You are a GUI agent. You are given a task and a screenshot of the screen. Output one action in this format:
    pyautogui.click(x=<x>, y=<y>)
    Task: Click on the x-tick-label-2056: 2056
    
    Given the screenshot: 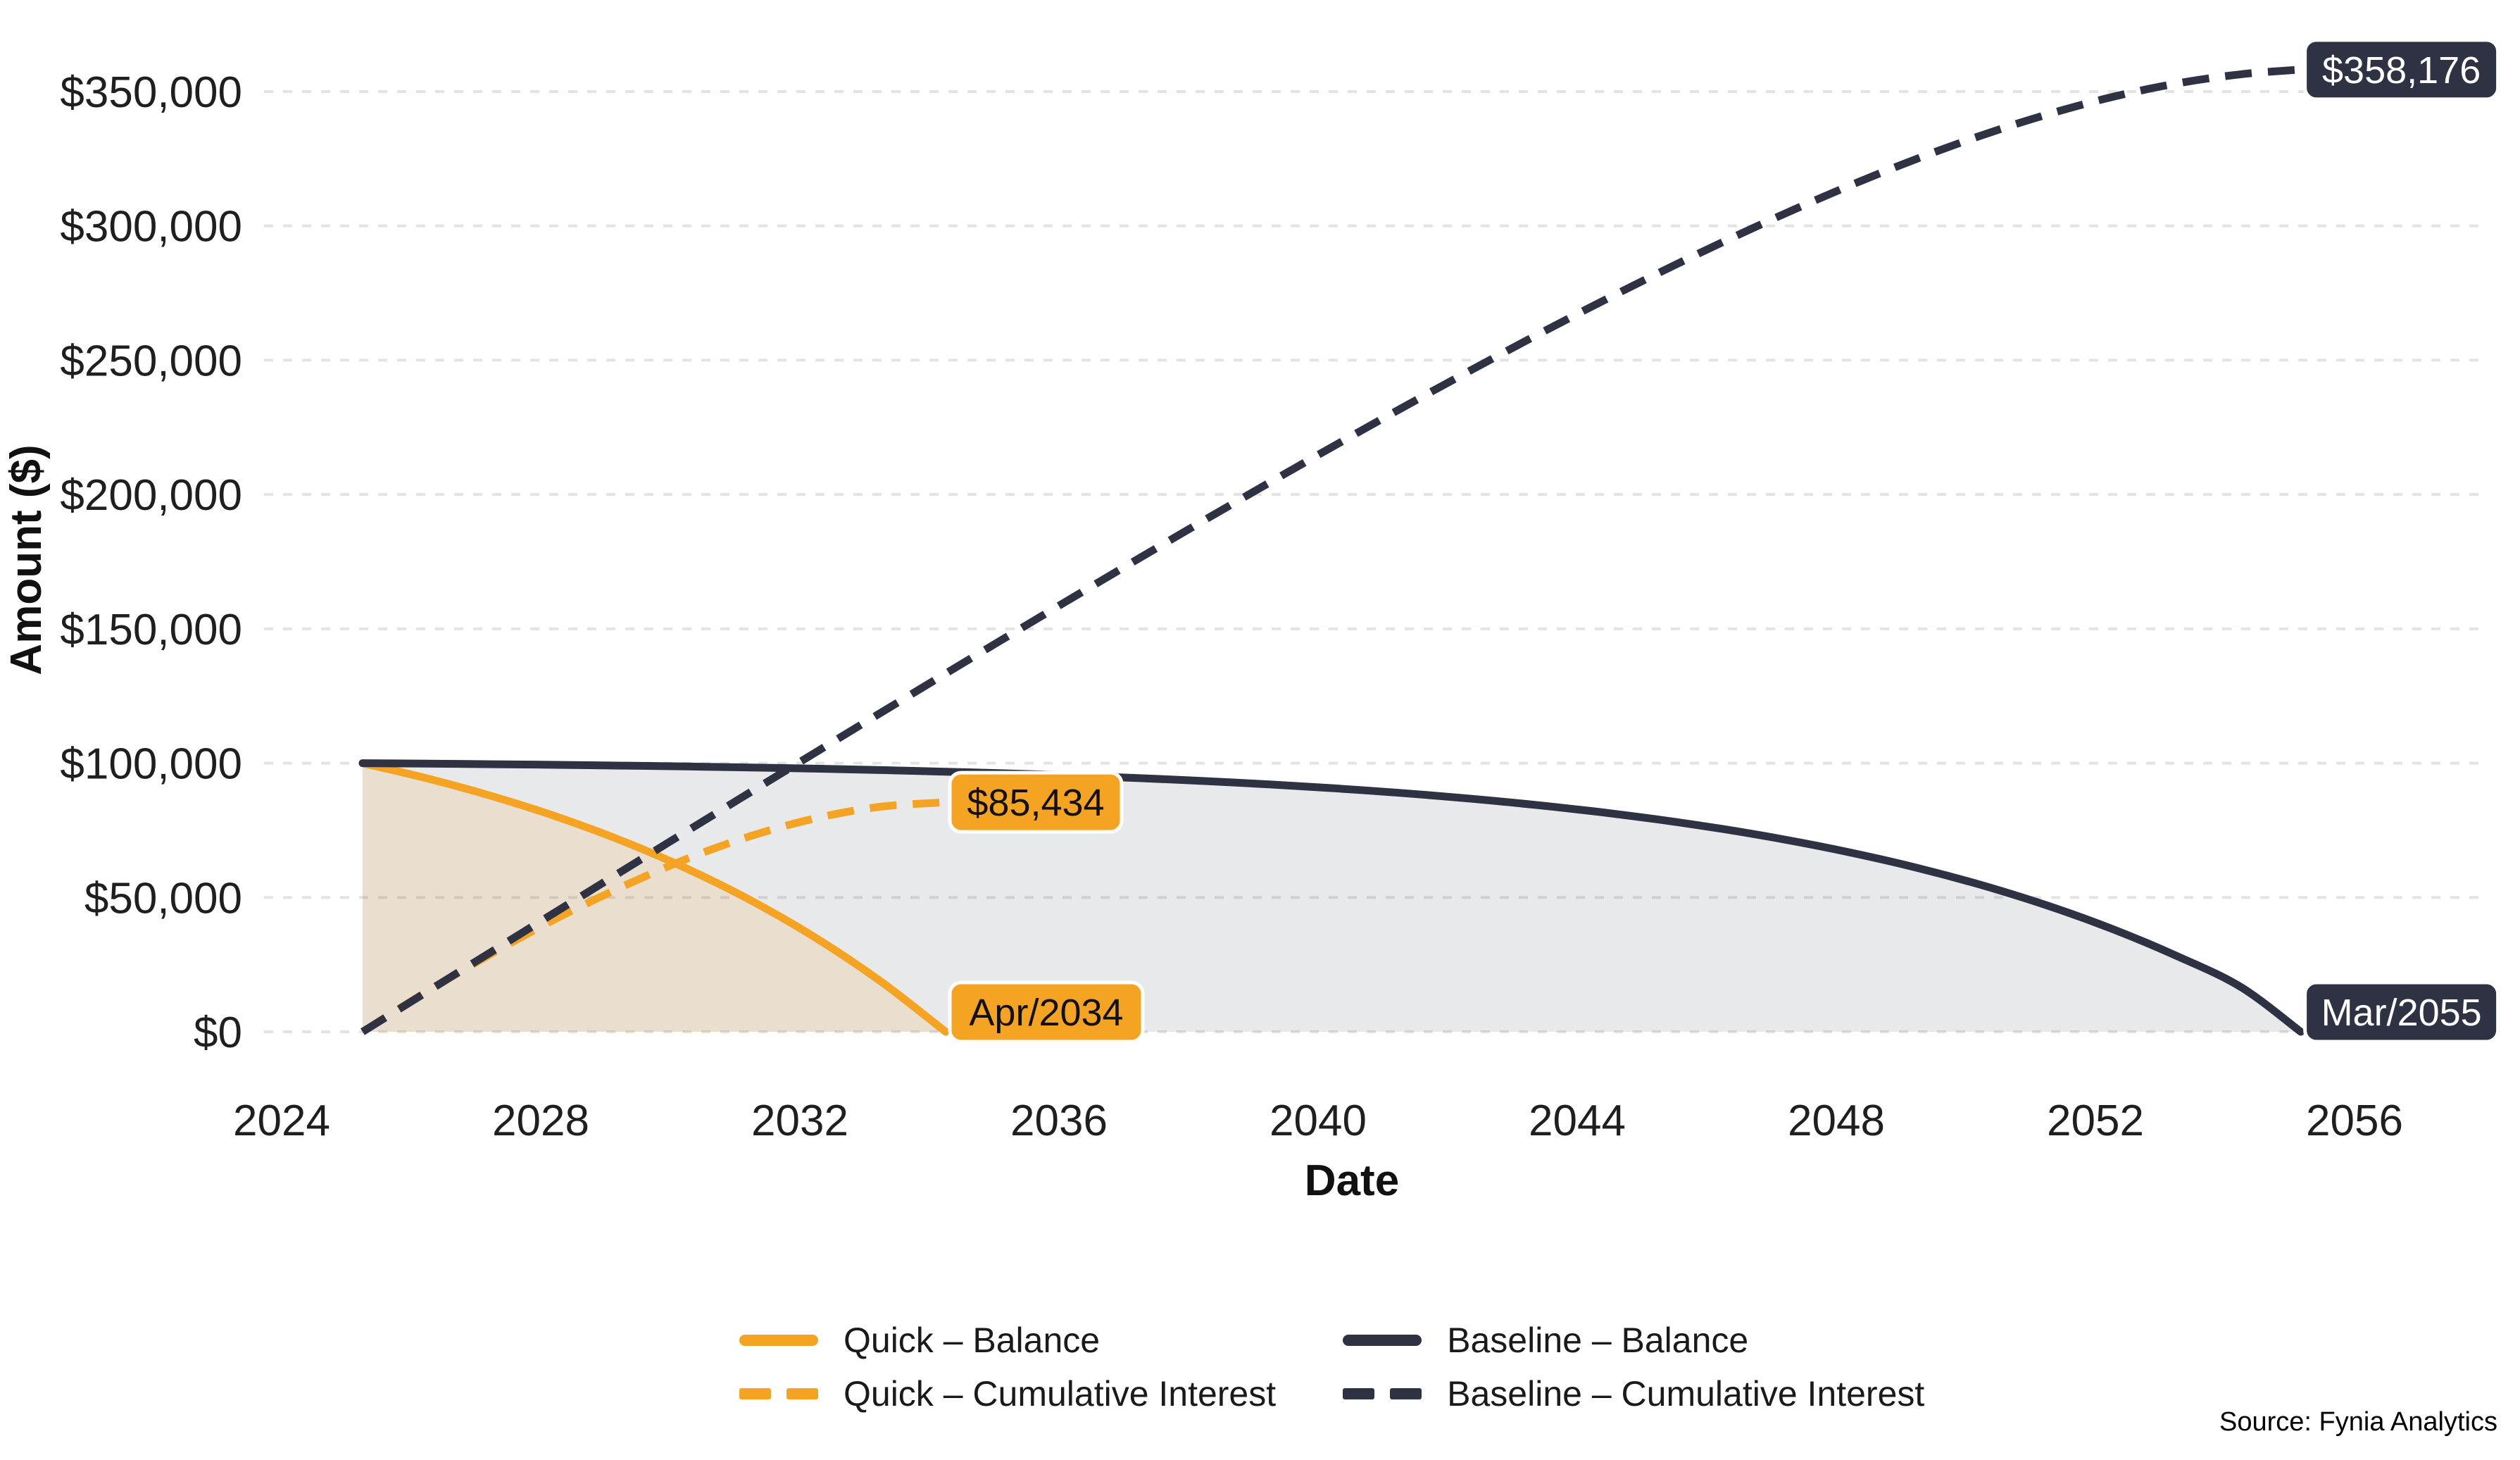 What is the action you would take?
    pyautogui.click(x=2355, y=1121)
    